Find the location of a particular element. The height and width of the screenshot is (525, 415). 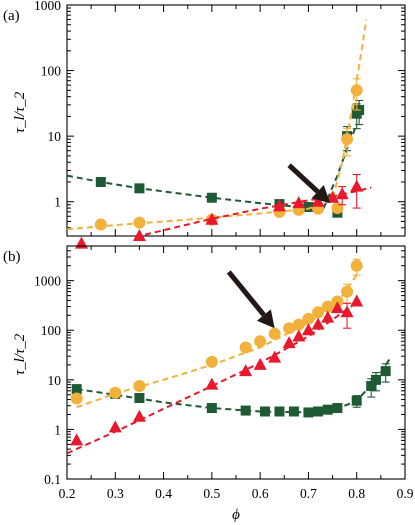

x-tick-label: 0.6 is located at coordinates (260, 493).